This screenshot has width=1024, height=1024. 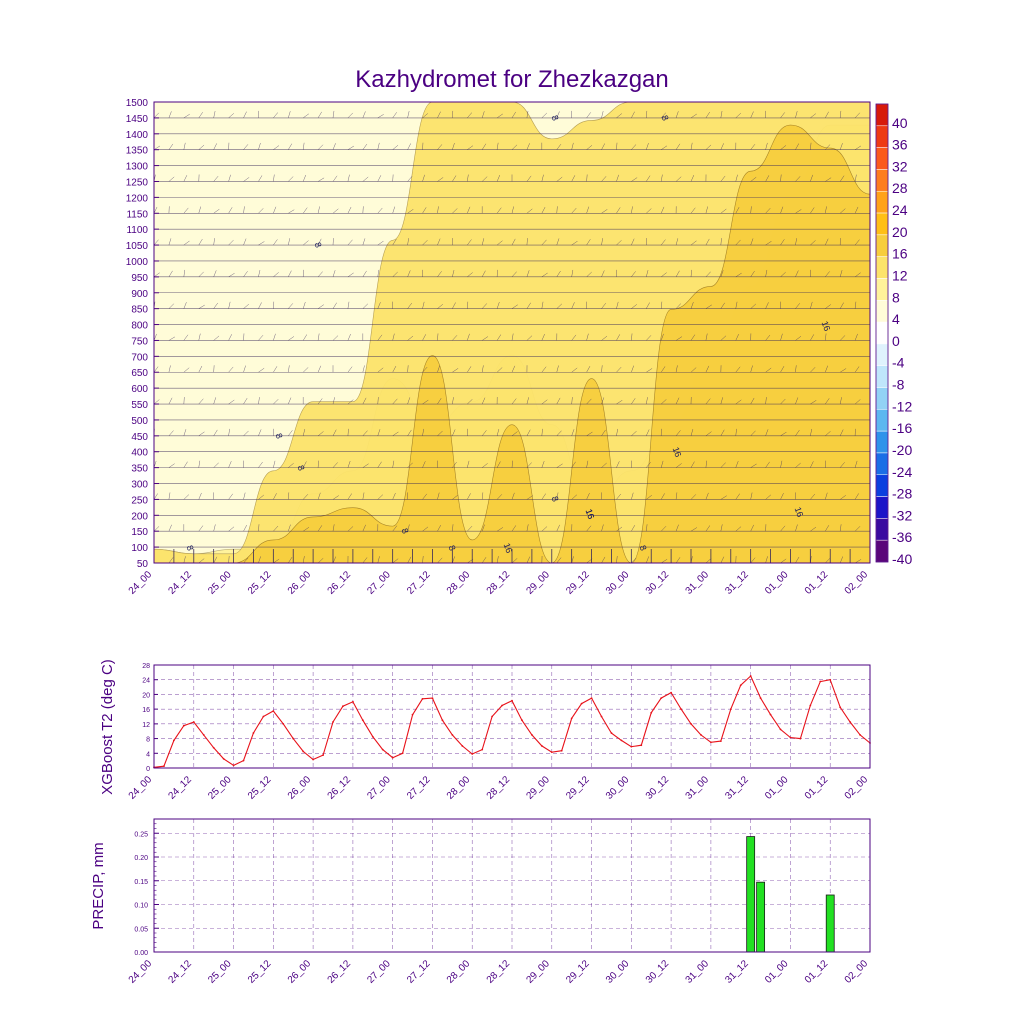 What do you see at coordinates (902, 406) in the screenshot?
I see `colorbar-label: -12` at bounding box center [902, 406].